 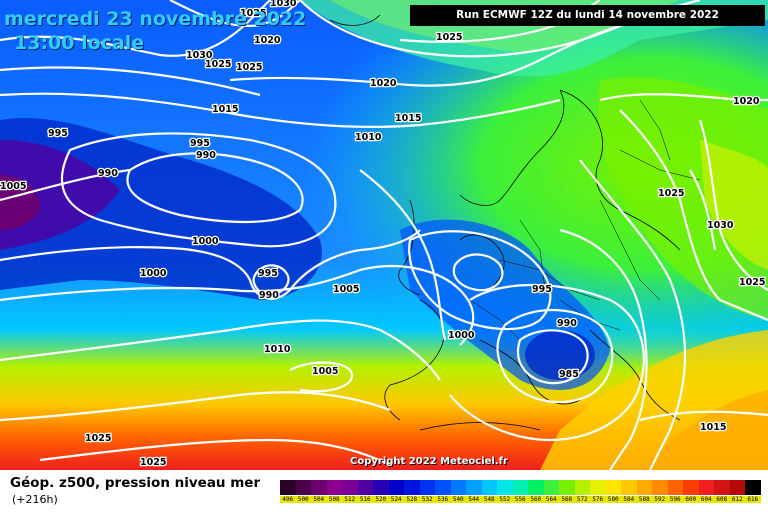 What do you see at coordinates (429, 461) in the screenshot?
I see `copyright-notice: Copyright 2022 Meteociel.fr` at bounding box center [429, 461].